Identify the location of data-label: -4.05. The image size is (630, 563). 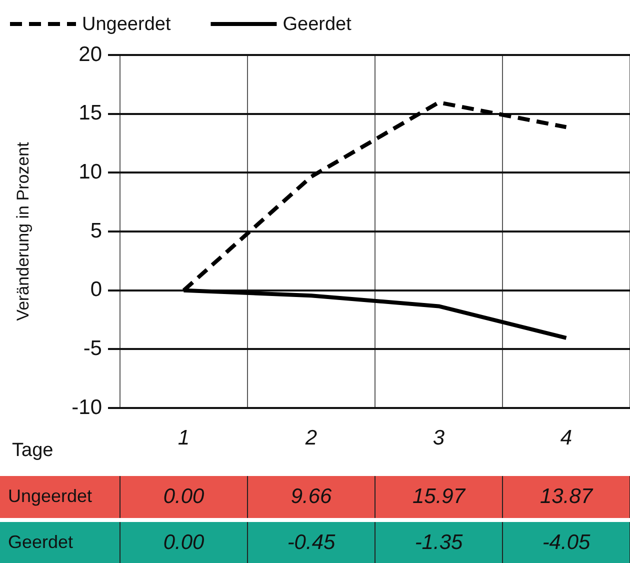
(566, 542).